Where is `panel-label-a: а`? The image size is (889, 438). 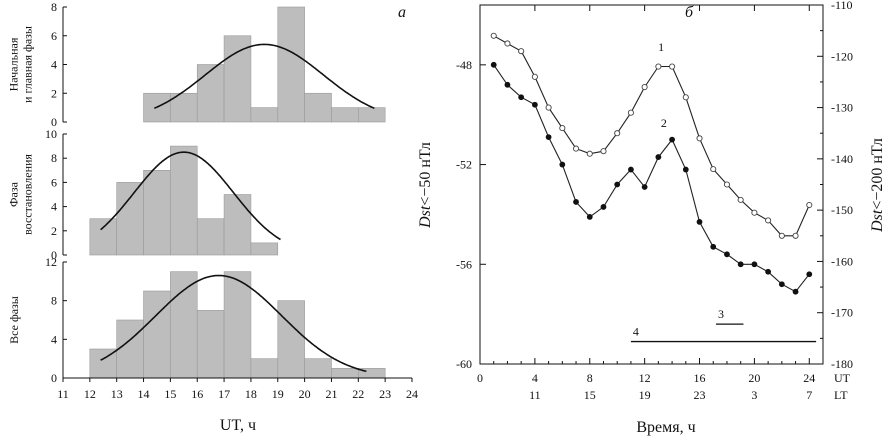
panel-label-a: а is located at coordinates (402, 12).